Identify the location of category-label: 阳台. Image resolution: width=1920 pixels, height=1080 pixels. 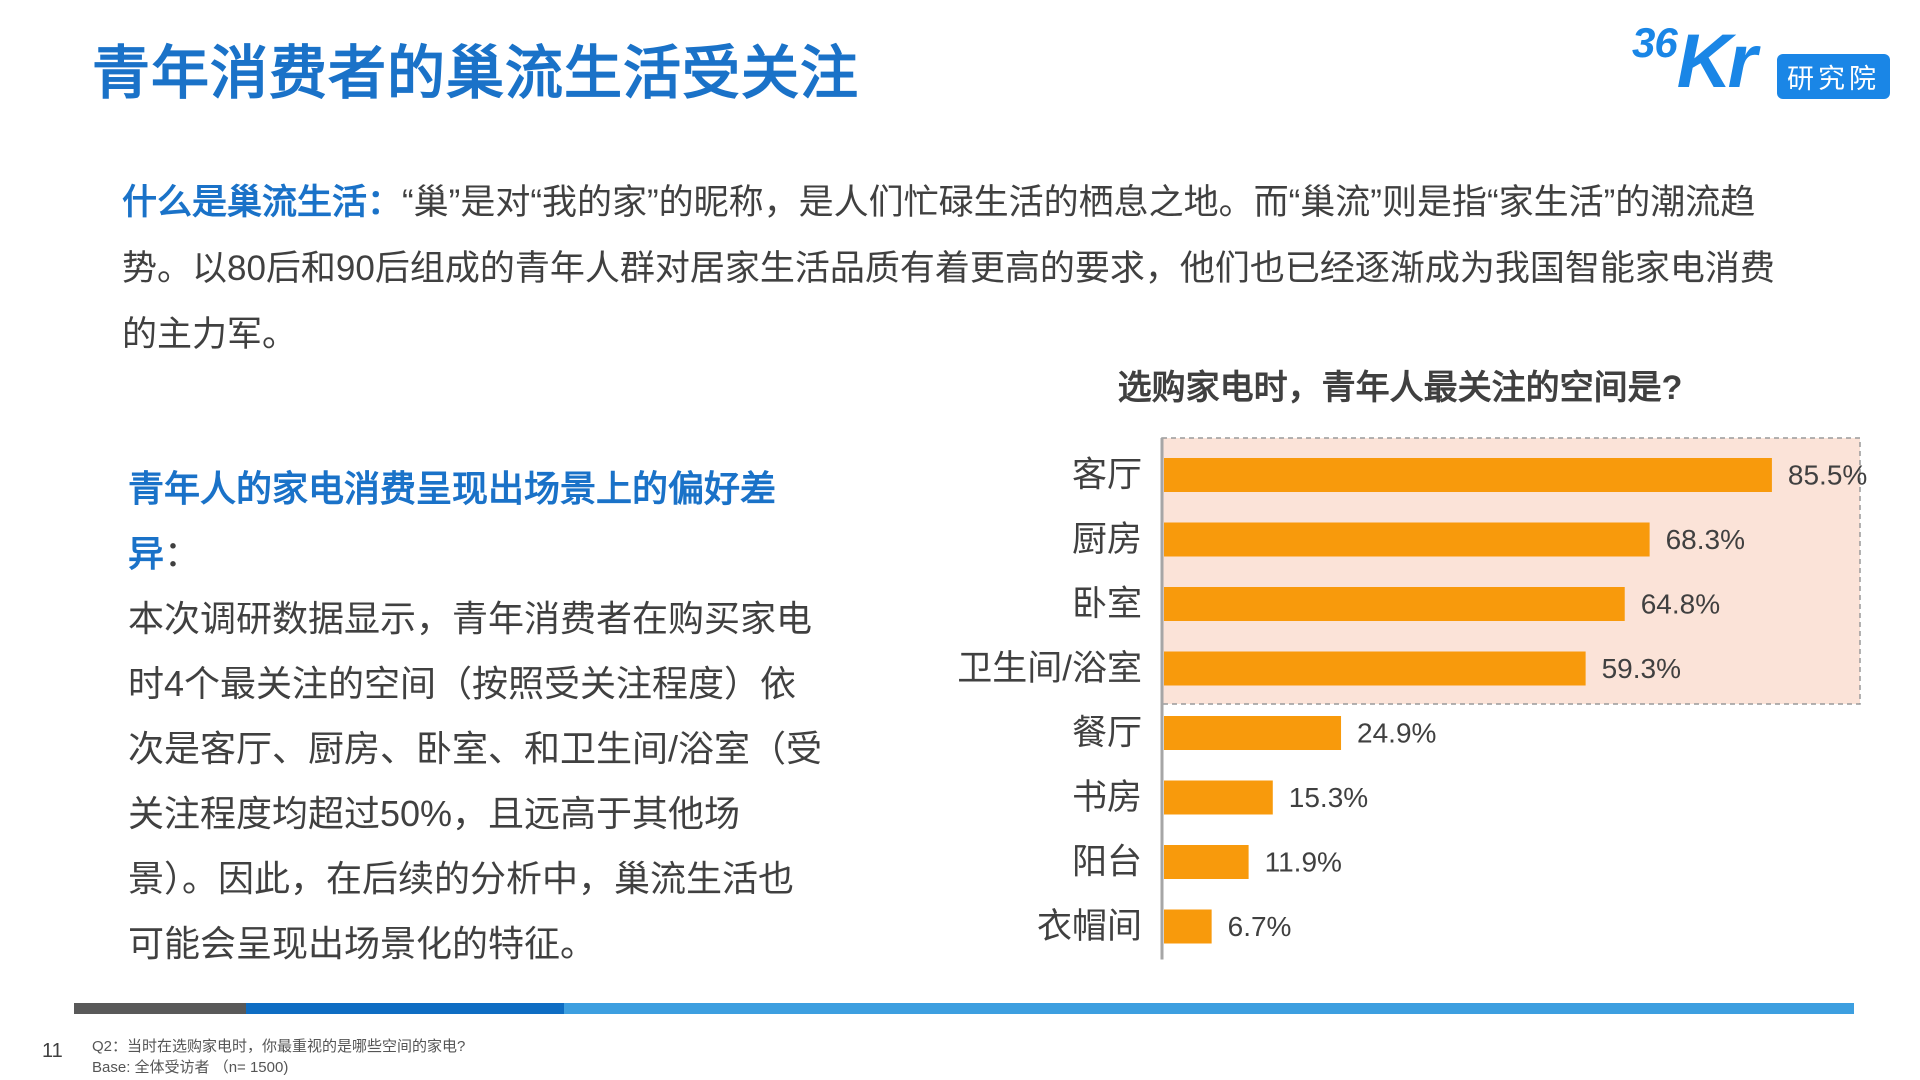
(1107, 862).